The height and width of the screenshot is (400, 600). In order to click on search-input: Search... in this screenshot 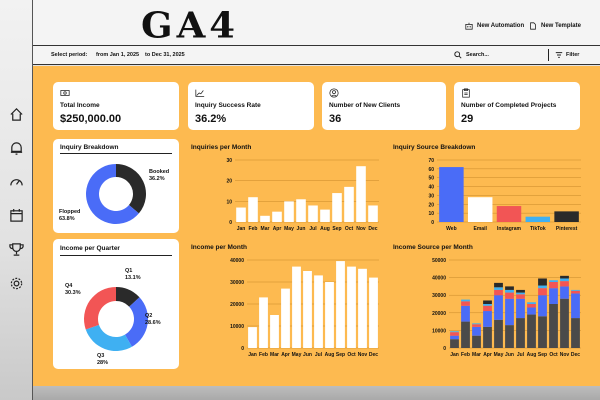, I will do `click(477, 55)`.